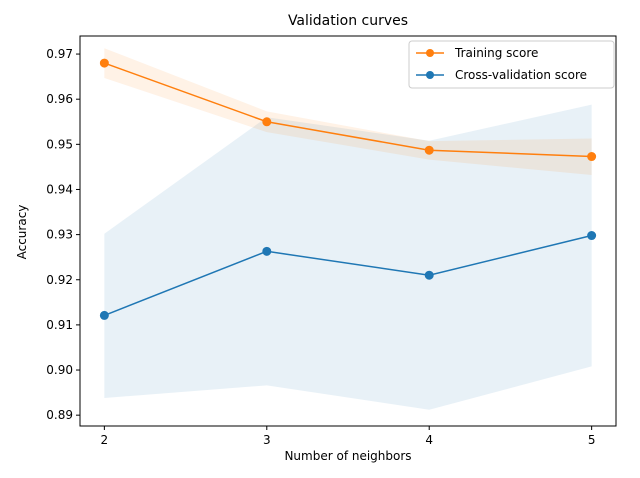 The width and height of the screenshot is (640, 478). I want to click on x-tick-label: 3, so click(267, 440).